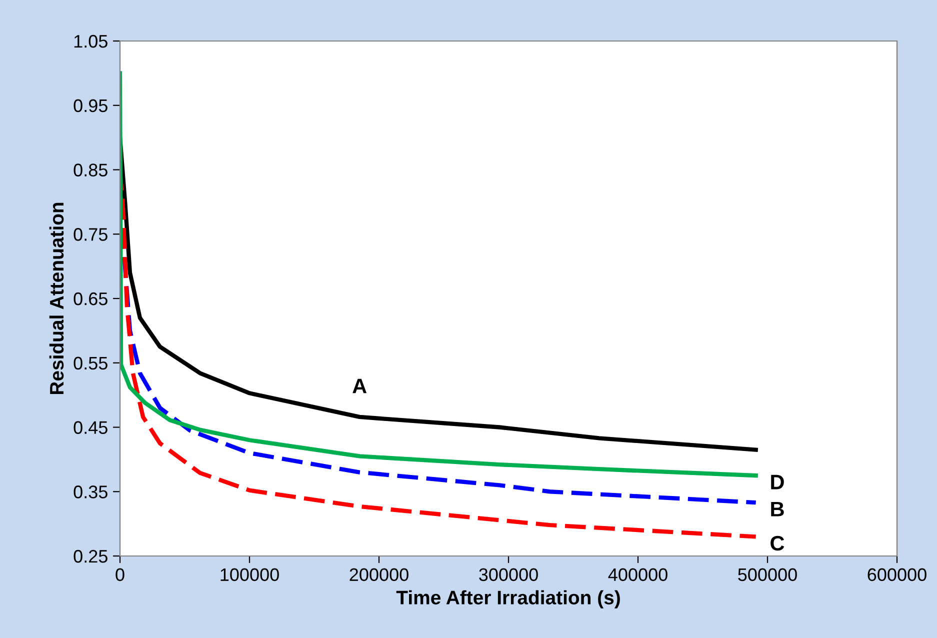 The height and width of the screenshot is (638, 937). I want to click on x-tick-label: 400000, so click(638, 575).